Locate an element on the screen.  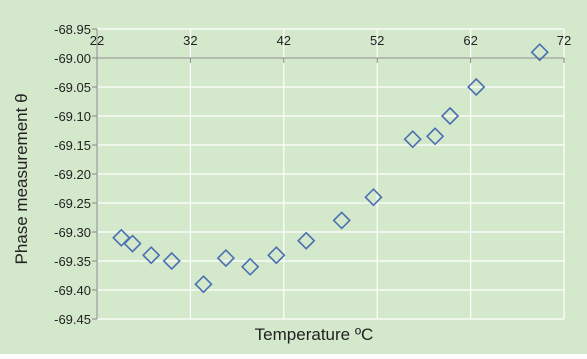
y-tick-label: -69.20 is located at coordinates (72, 174).